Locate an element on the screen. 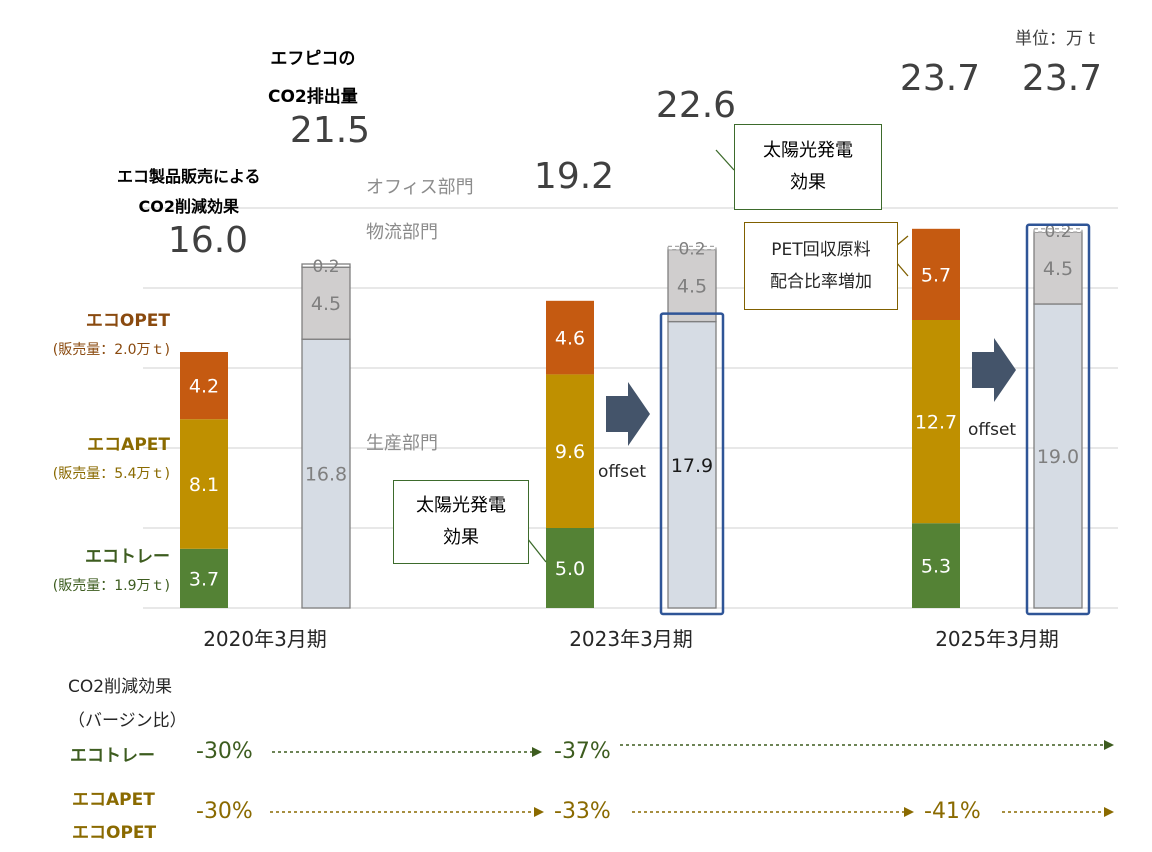 This screenshot has height=852, width=1152. eco-tray-value-2: 5.3 is located at coordinates (936, 567).